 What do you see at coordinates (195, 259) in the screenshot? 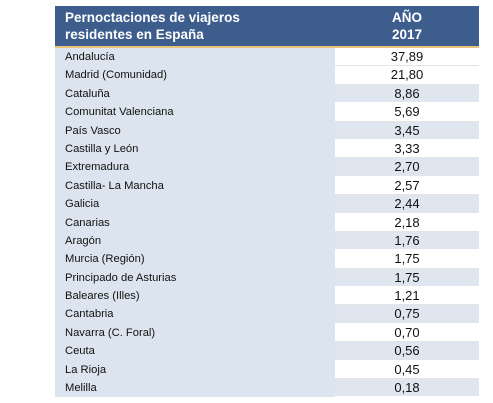
I see `region-name: Murcia (Región)` at bounding box center [195, 259].